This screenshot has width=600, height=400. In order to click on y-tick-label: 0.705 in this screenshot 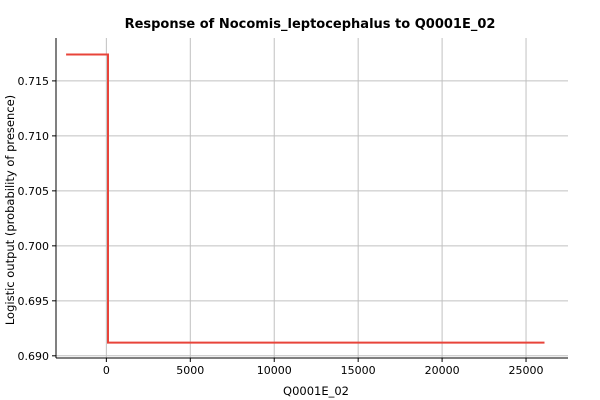, I will do `click(34, 191)`.